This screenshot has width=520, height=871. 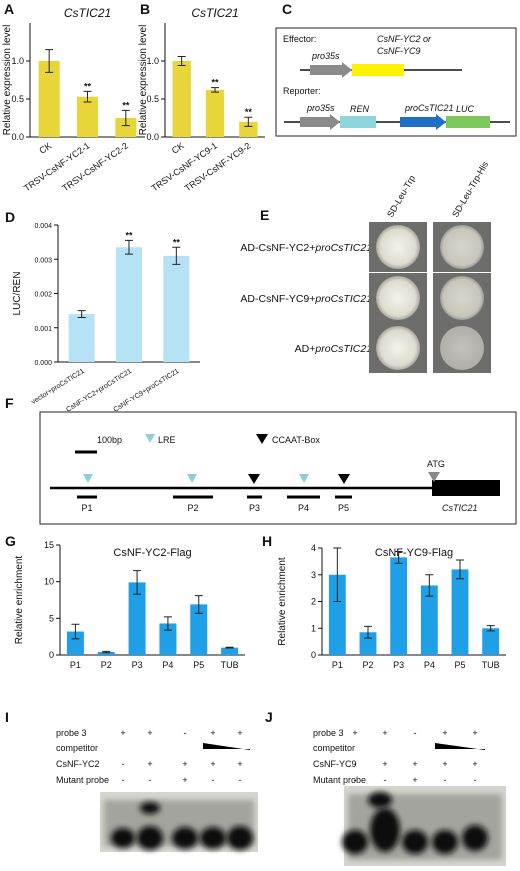 I want to click on panel-label: C, so click(x=287, y=9).